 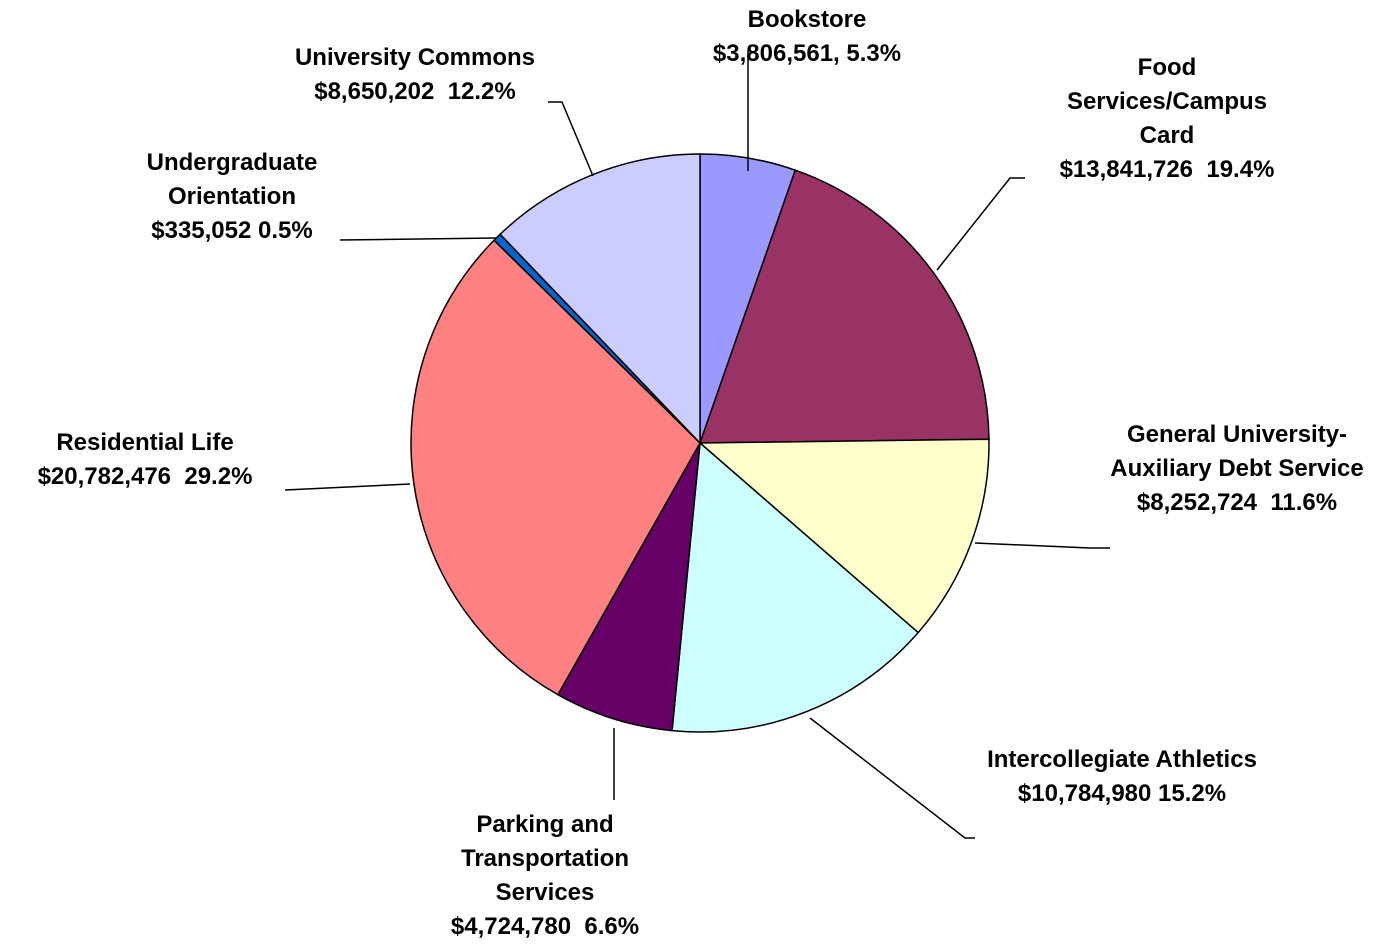 I want to click on category-label: Bookstore, so click(x=807, y=19).